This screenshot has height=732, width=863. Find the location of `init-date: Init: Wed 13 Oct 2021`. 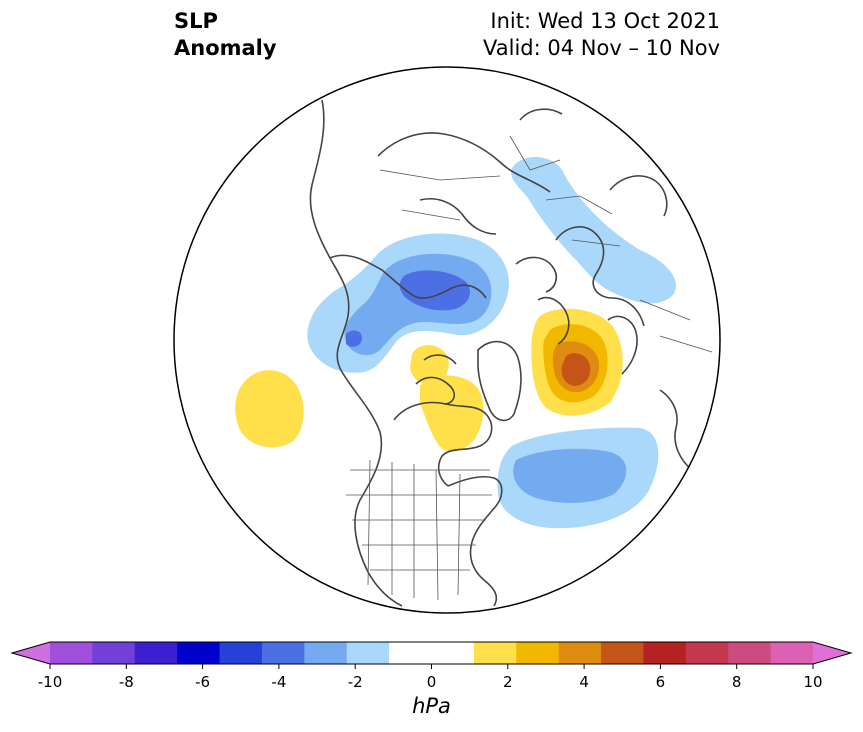

init-date: Init: Wed 13 Oct 2021 is located at coordinates (605, 21).